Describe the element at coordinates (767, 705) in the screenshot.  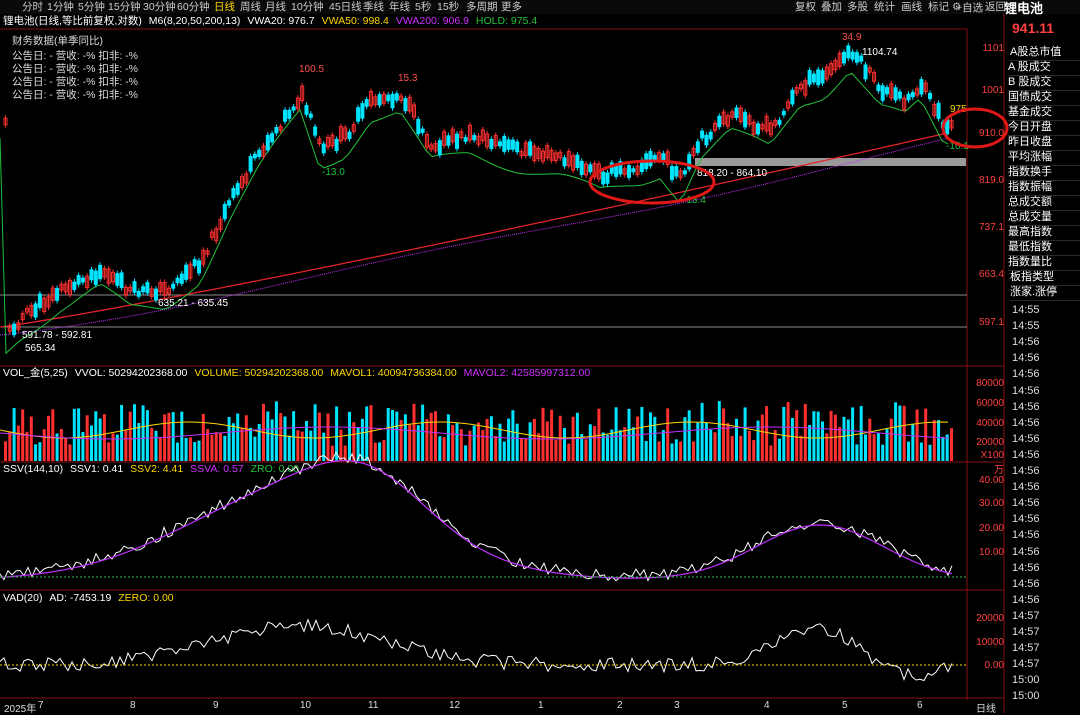
I see `x-axis-label: 4` at that location.